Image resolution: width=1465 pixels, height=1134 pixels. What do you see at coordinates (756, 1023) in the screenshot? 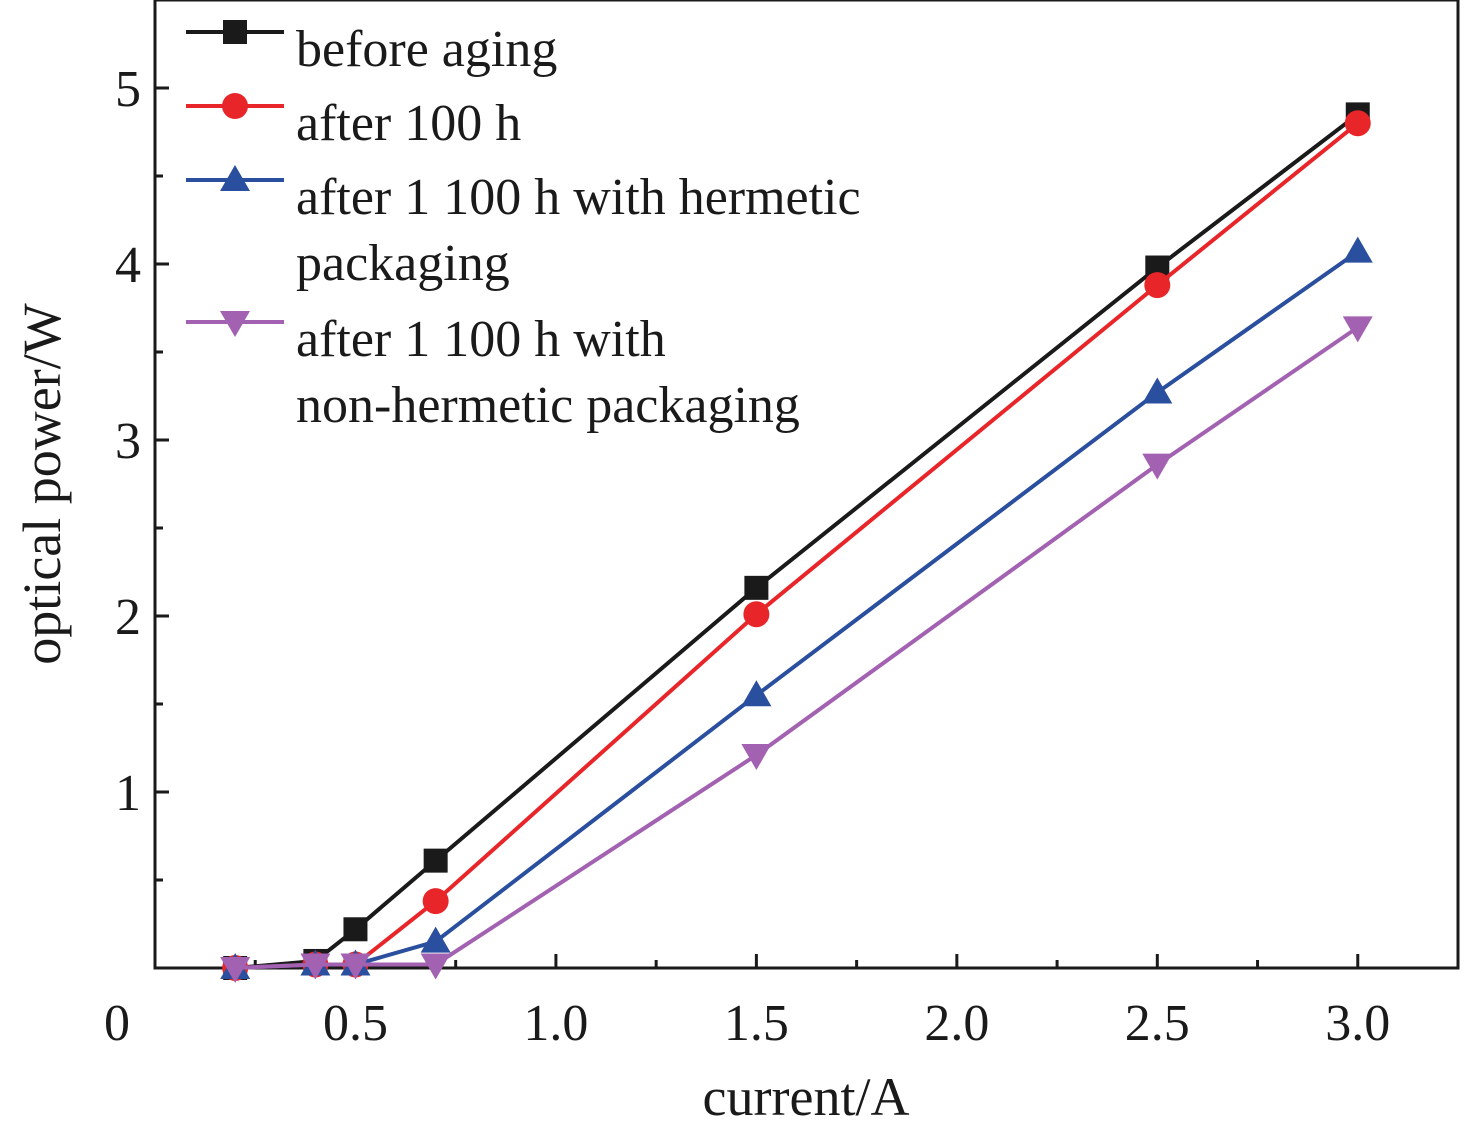
I see `x-tick-label: 1.5` at bounding box center [756, 1023].